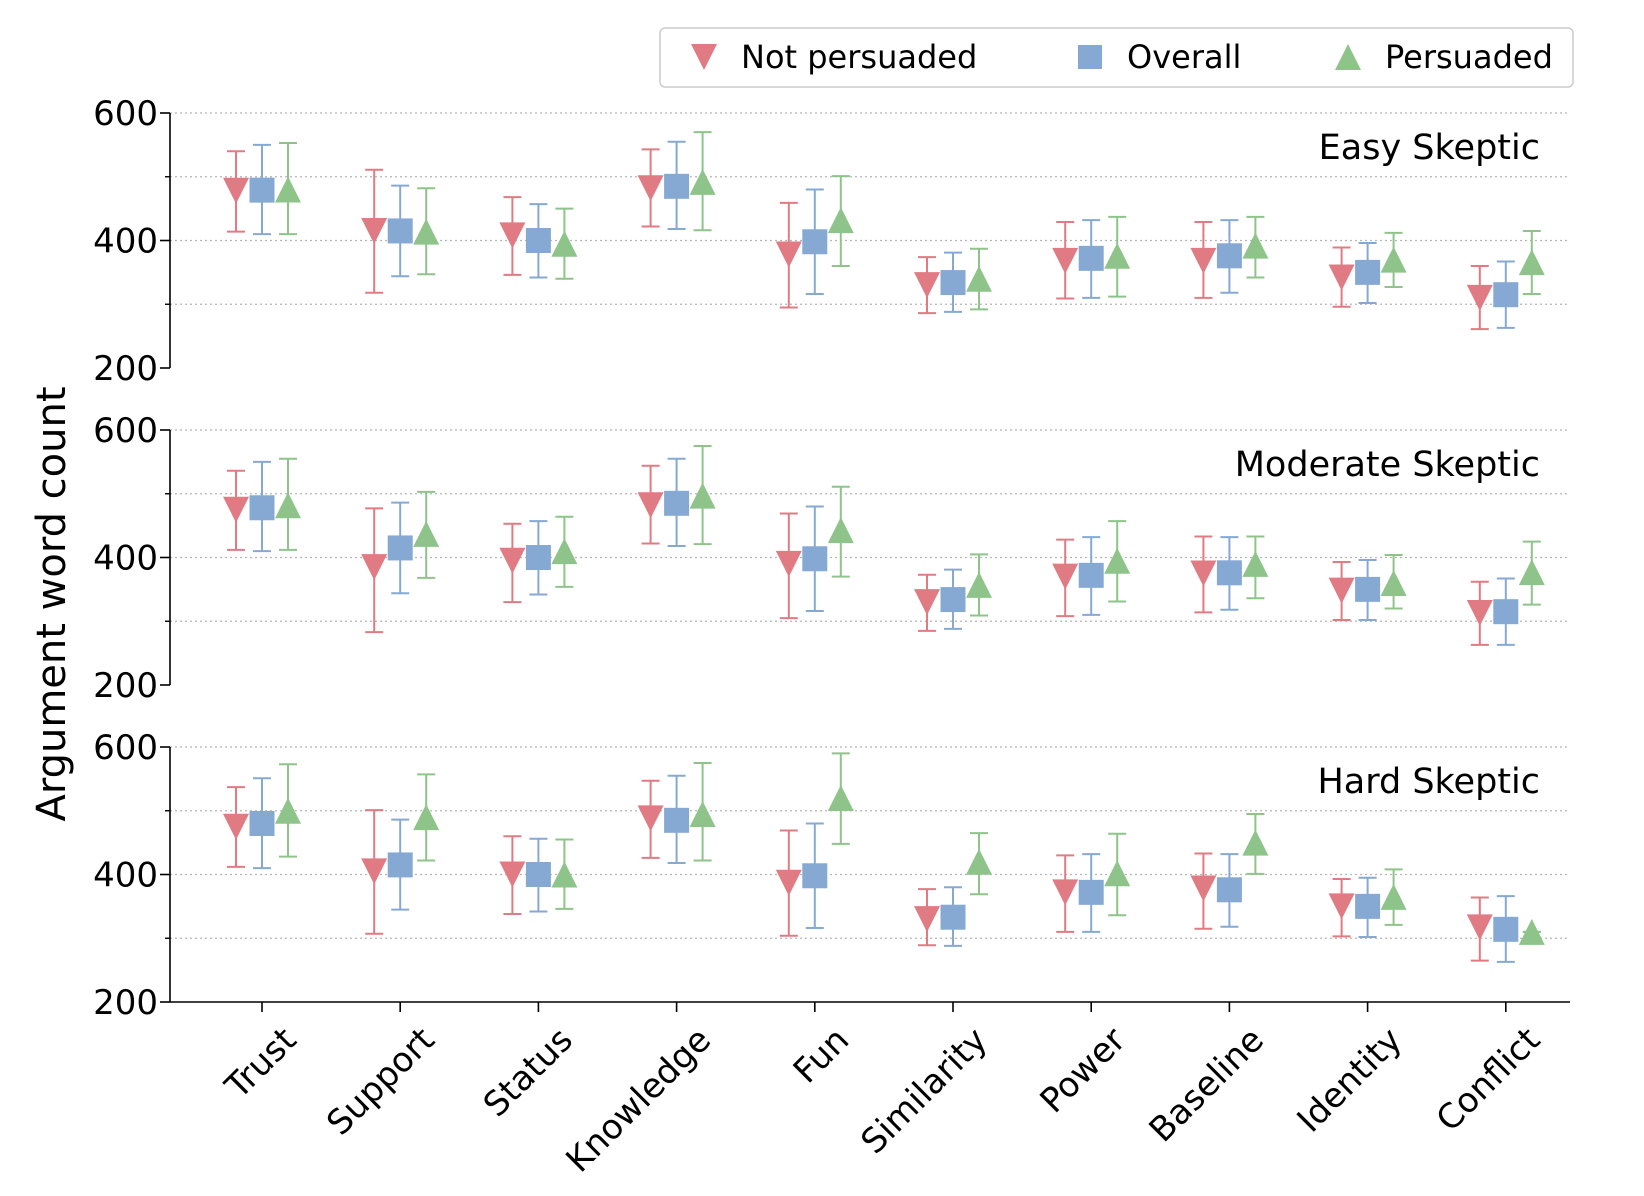  What do you see at coordinates (1428, 782) in the screenshot?
I see `panel-title: Hard Skeptic` at bounding box center [1428, 782].